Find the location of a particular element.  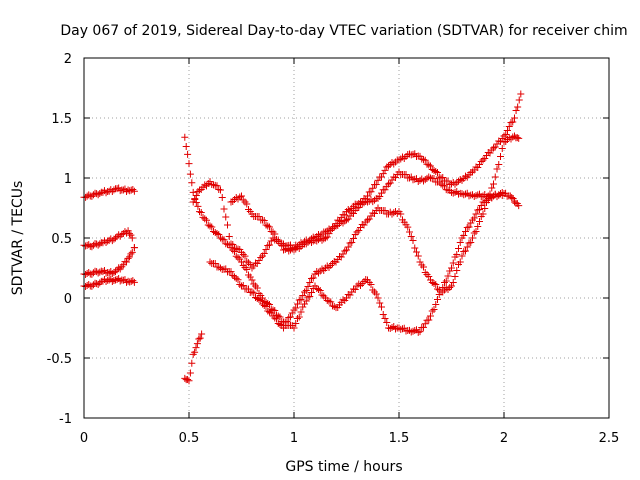

x-tick-label: 2.5 is located at coordinates (609, 438).